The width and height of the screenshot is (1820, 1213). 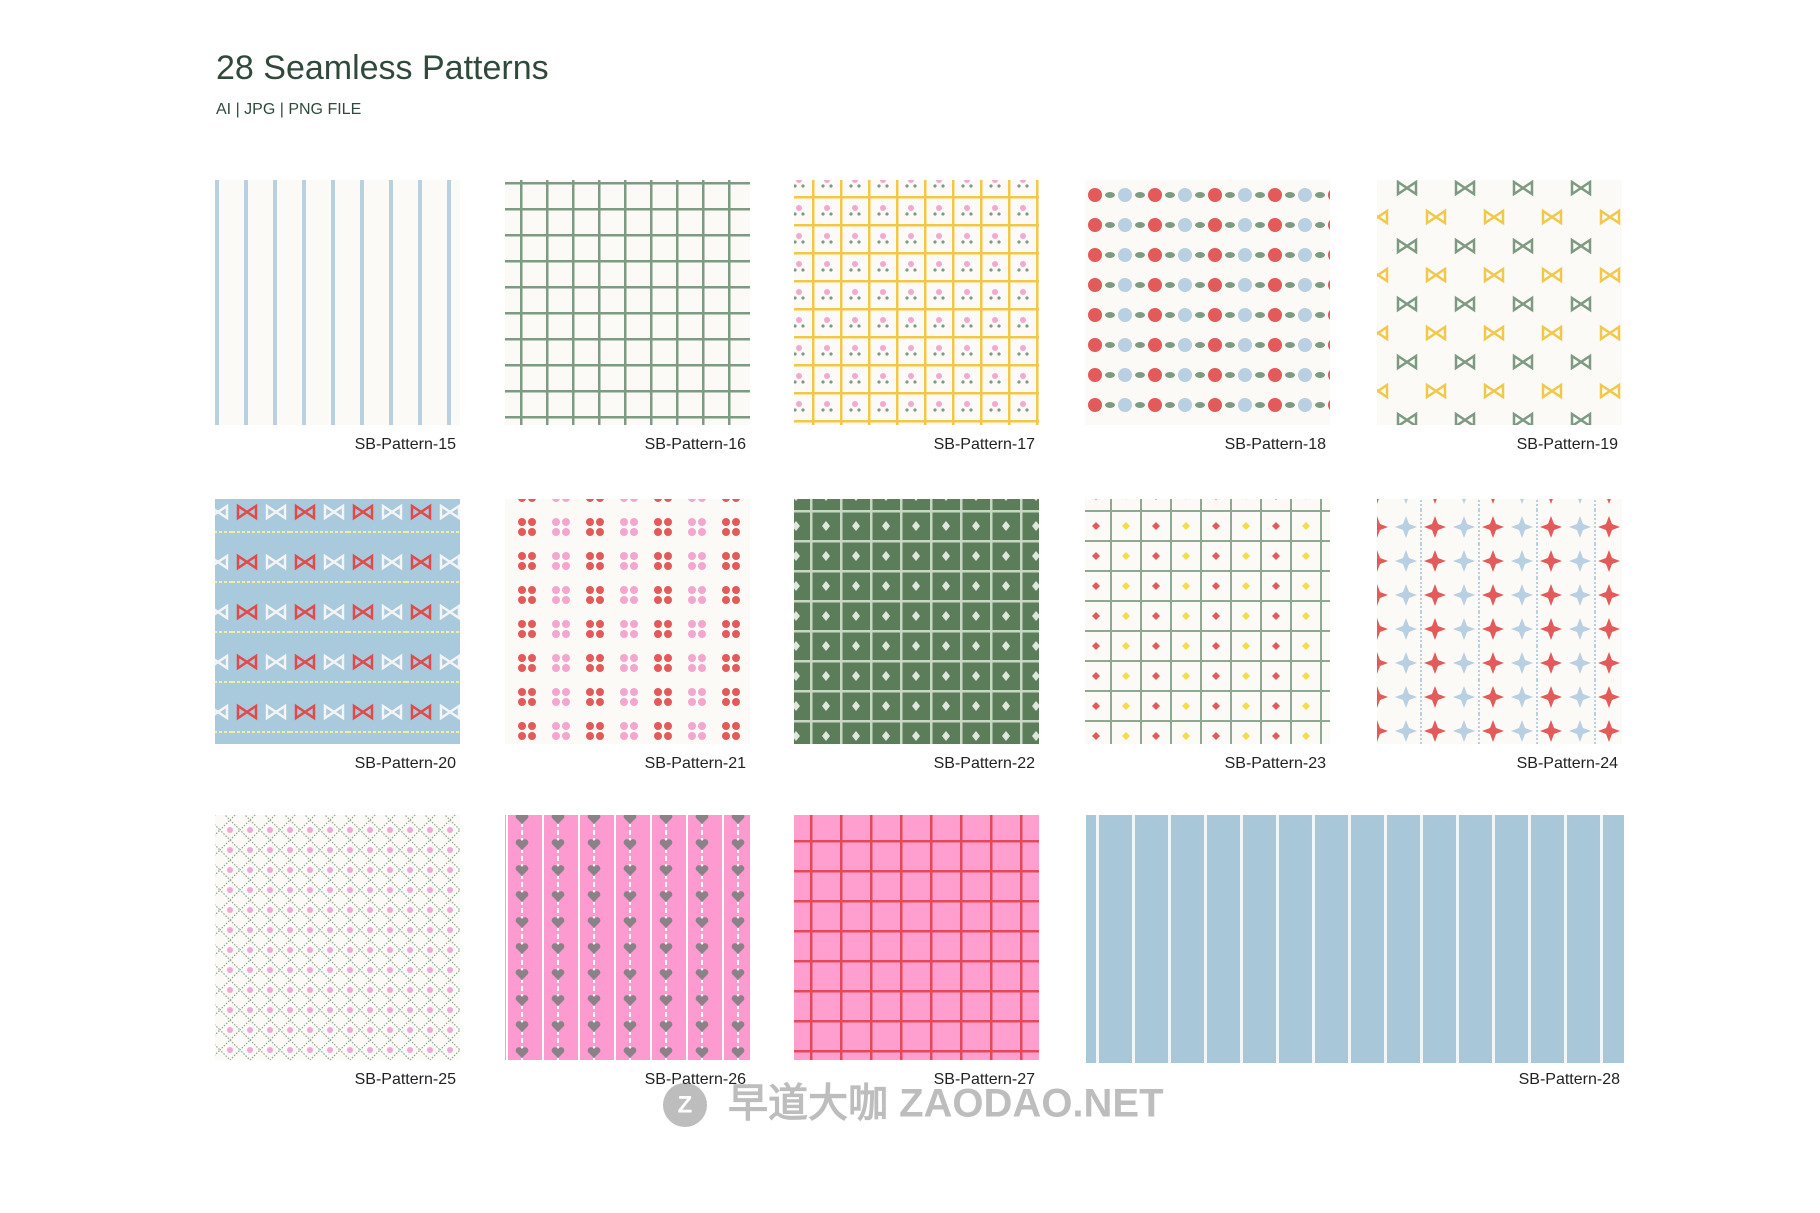 I want to click on pattern-label: SB-Pattern-17, so click(x=984, y=444).